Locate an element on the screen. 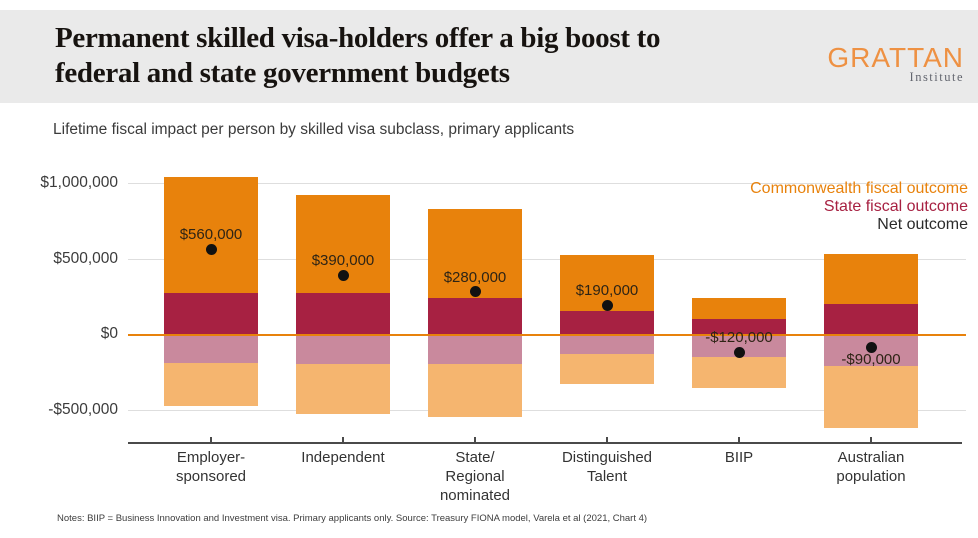 The width and height of the screenshot is (978, 538). legend-item-commonwealth-fiscal-outcome: Commonwealth fiscal outcome is located at coordinates (859, 188).